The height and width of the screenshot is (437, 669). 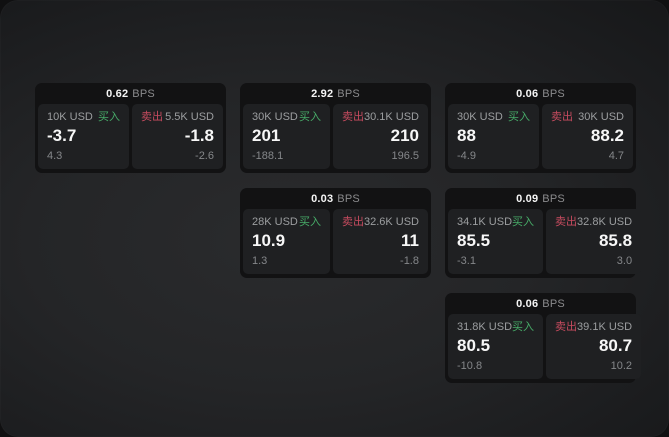 I want to click on sell-amount: 39.1K USD, so click(x=605, y=327).